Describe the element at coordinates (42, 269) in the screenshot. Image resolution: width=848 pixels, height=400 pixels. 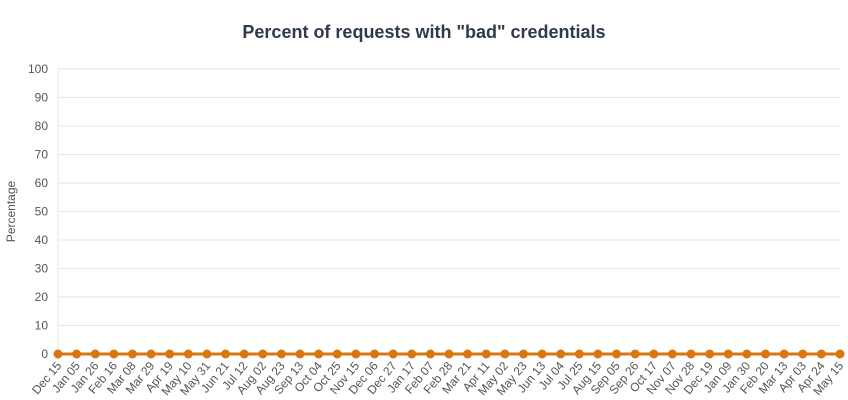
I see `y-tick-label: 30` at that location.